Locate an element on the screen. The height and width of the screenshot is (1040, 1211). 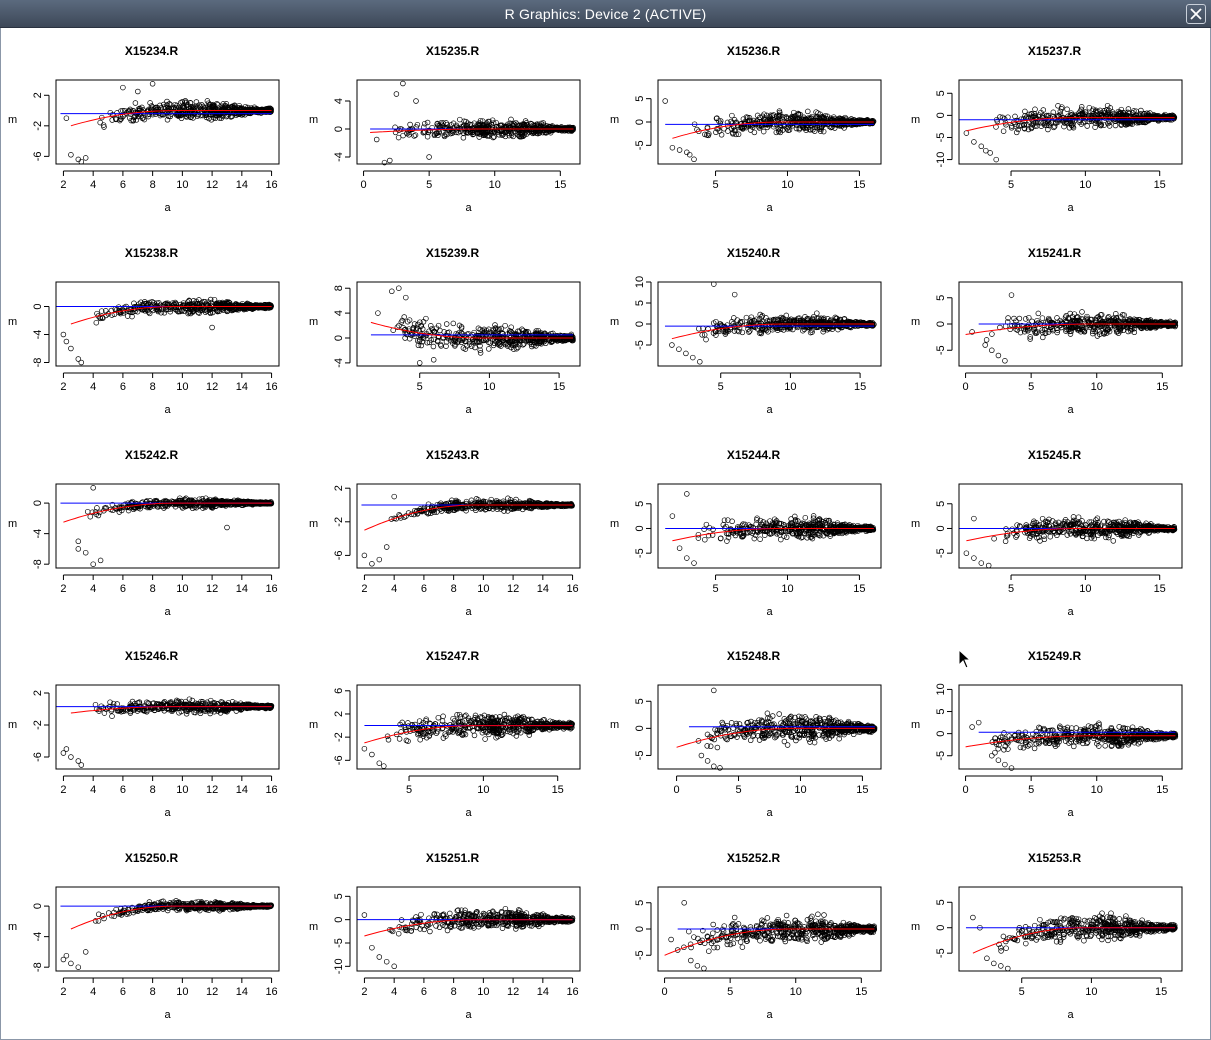
scatter-plot: 2 4 6 8 10 12 14 16-6-22 is located at coordinates (457, 539).